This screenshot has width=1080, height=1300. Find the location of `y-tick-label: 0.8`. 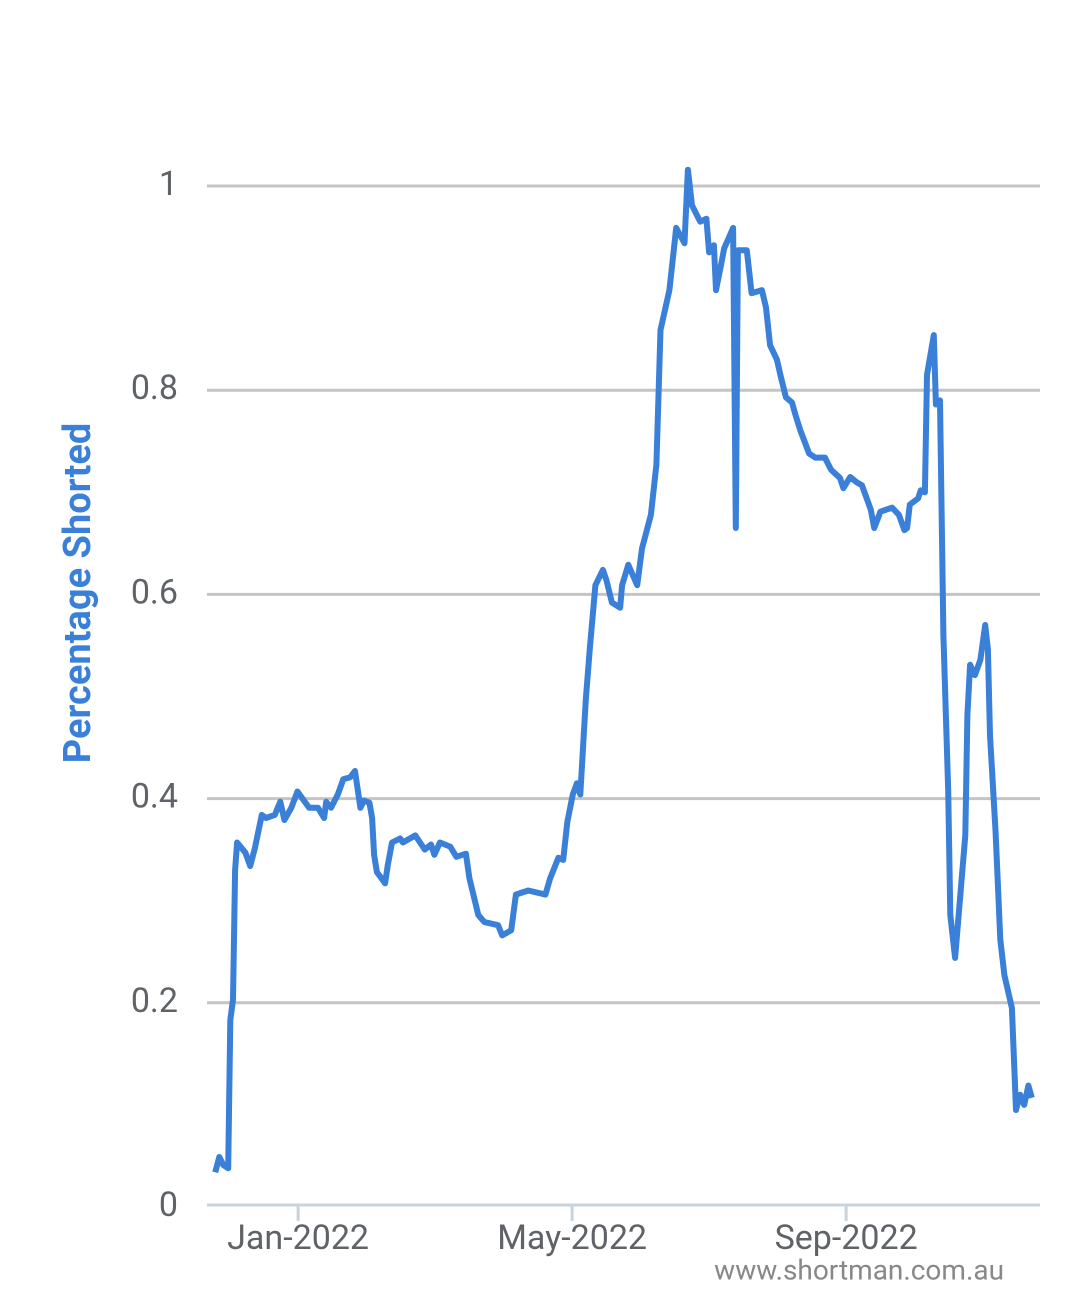

y-tick-label: 0.8 is located at coordinates (154, 388).